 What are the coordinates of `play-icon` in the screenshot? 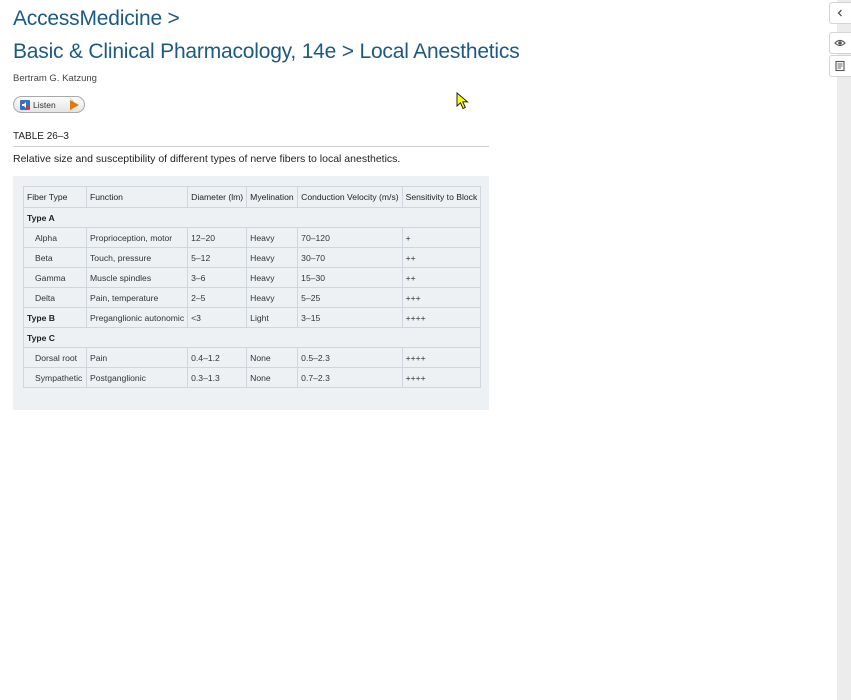 It's located at (74, 105).